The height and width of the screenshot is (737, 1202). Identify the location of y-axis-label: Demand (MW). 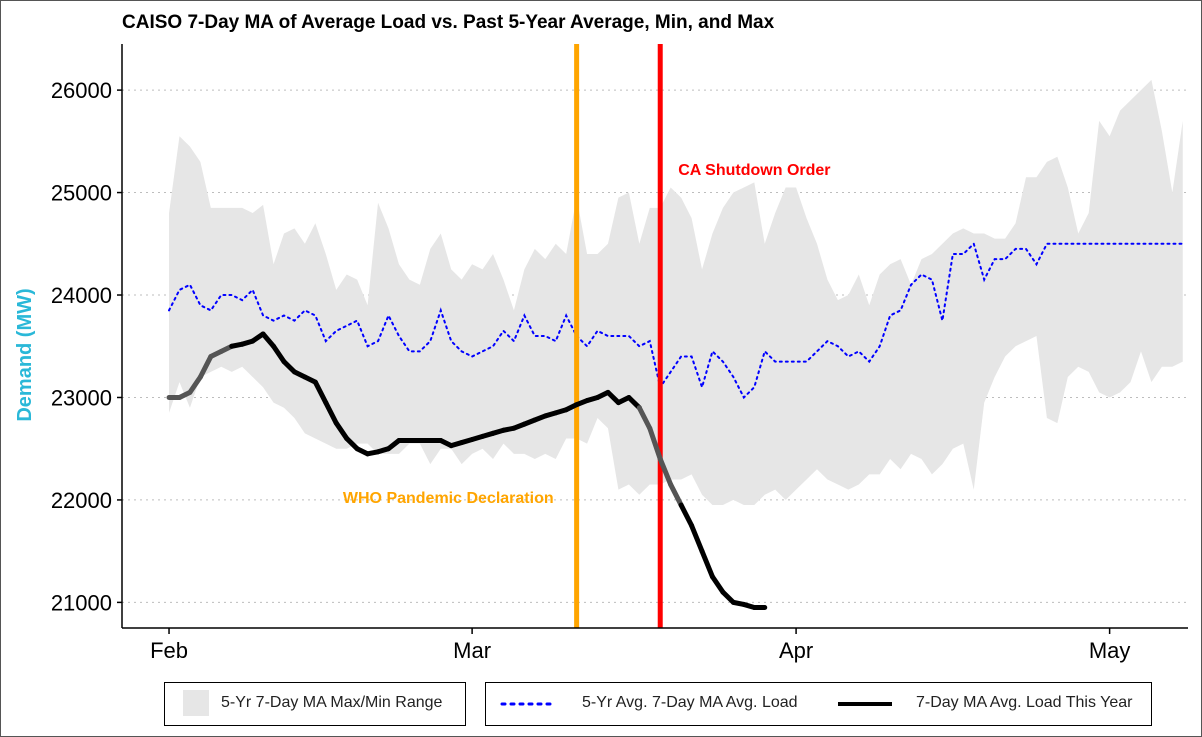
(25, 354).